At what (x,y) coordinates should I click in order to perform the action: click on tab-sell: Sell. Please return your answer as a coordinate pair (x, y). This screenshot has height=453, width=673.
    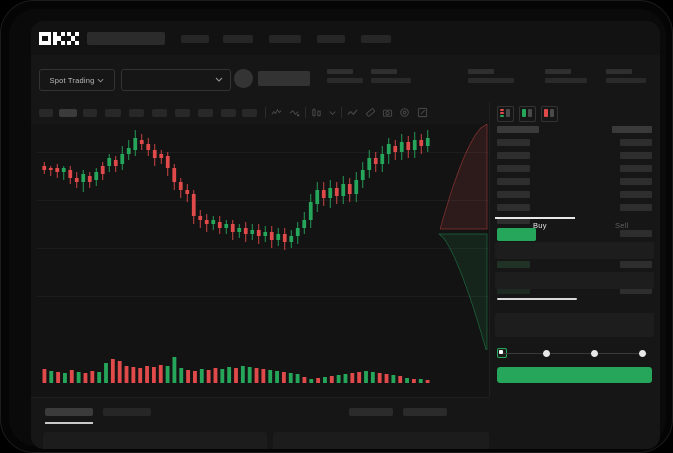
    Looking at the image, I should click on (622, 225).